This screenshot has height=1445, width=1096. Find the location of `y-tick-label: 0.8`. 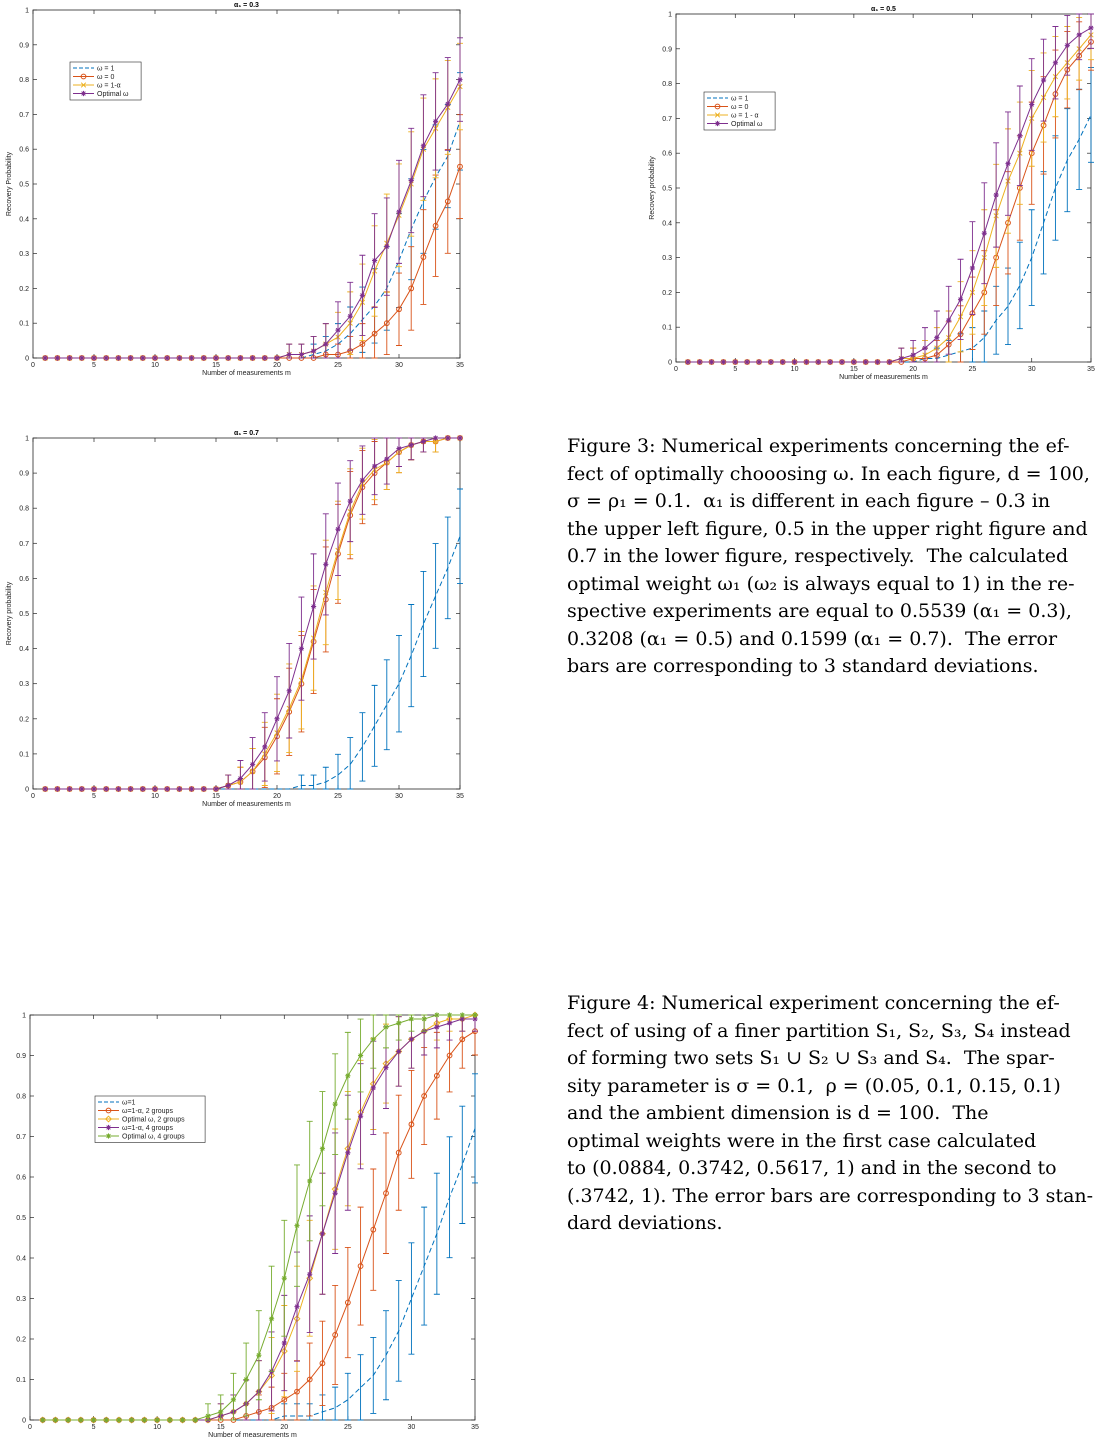

y-tick-label: 0.8 is located at coordinates (667, 84).